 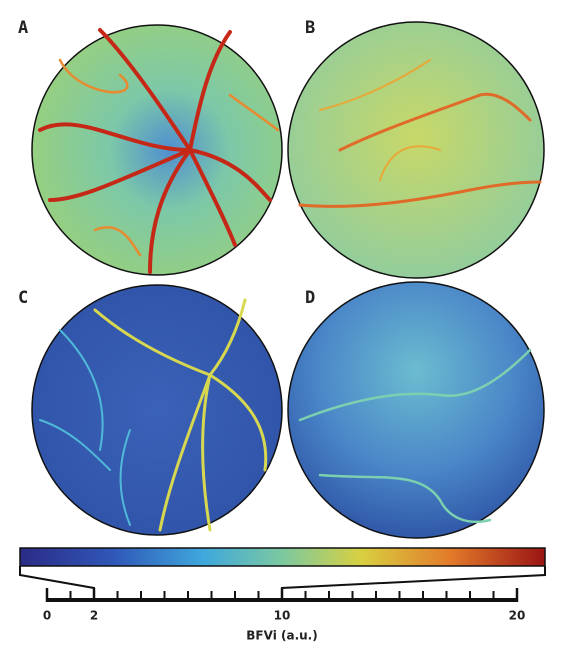 What do you see at coordinates (517, 616) in the screenshot?
I see `tick-label: 20` at bounding box center [517, 616].